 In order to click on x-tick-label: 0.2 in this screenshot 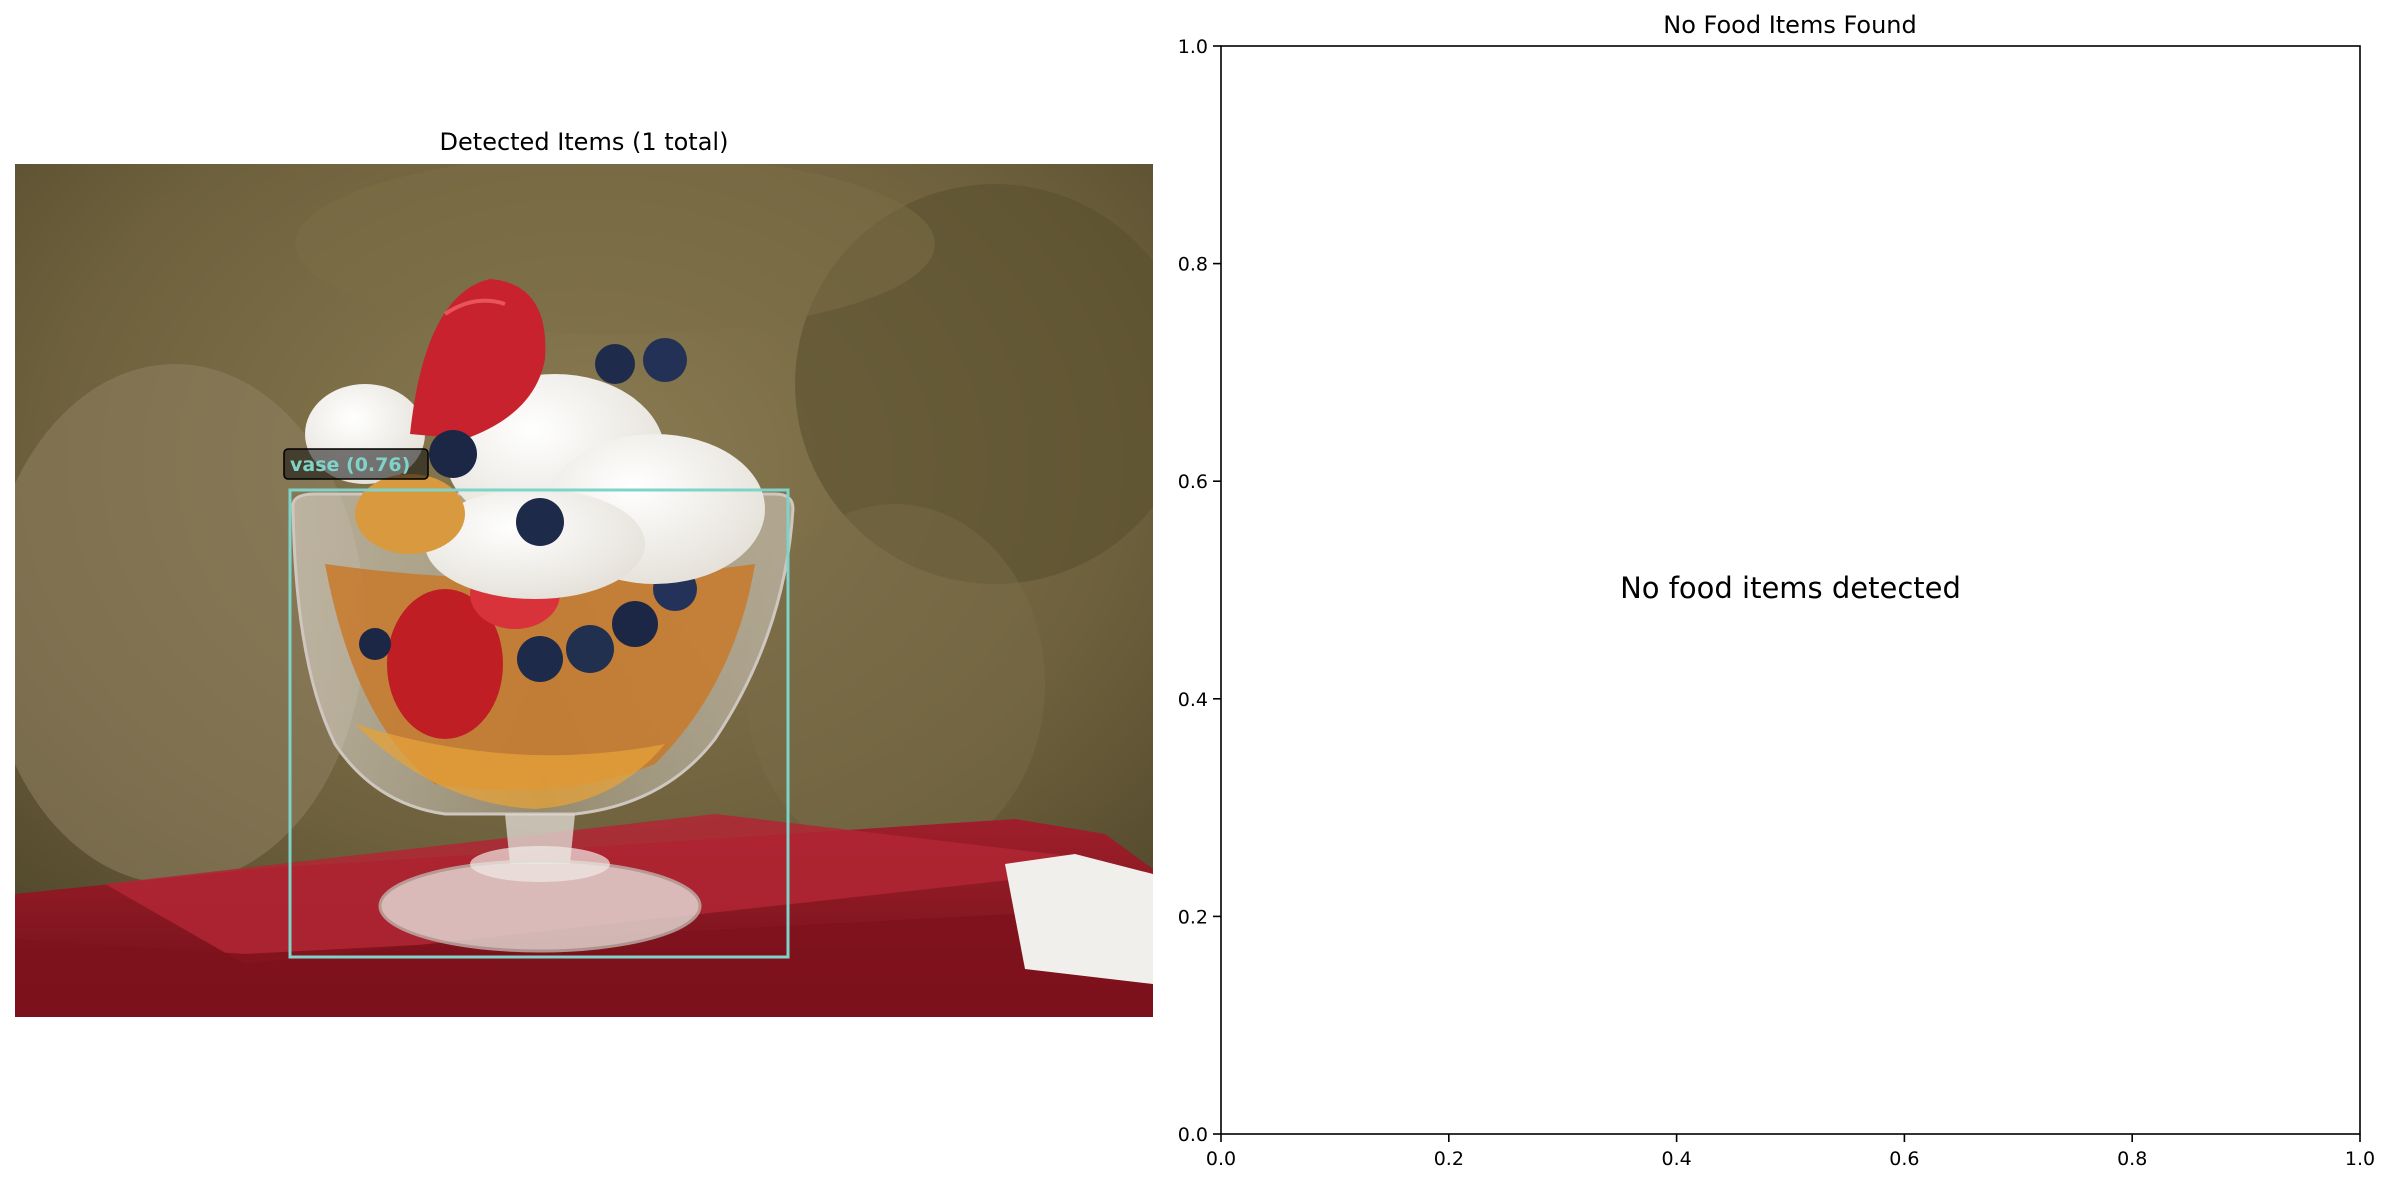, I will do `click(1449, 1159)`.